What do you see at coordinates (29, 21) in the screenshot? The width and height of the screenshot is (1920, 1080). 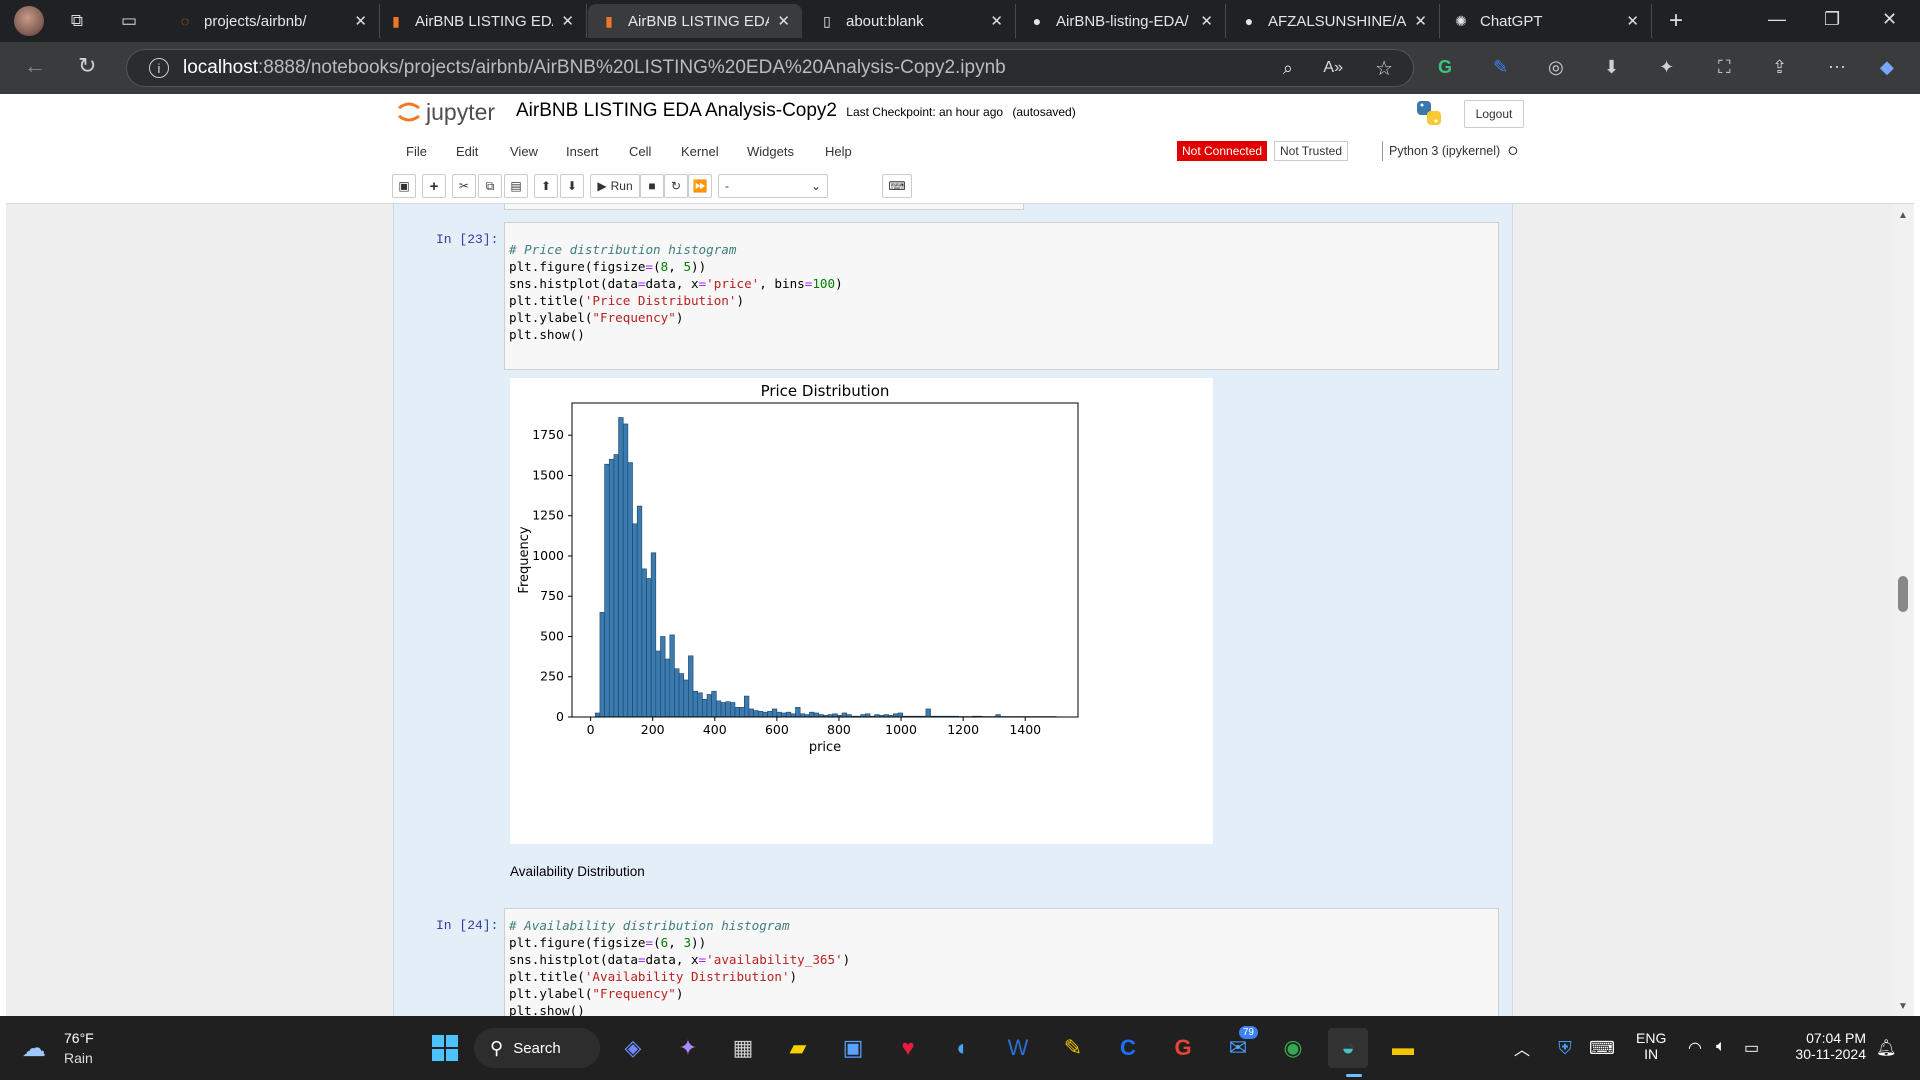 I see `profile-avatar` at bounding box center [29, 21].